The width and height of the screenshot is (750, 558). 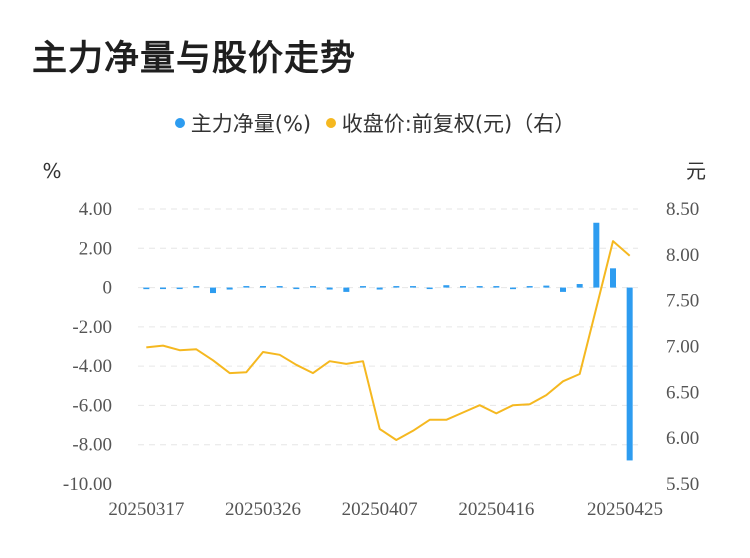 What do you see at coordinates (682, 392) in the screenshot?
I see `right-tick-label: 6.50` at bounding box center [682, 392].